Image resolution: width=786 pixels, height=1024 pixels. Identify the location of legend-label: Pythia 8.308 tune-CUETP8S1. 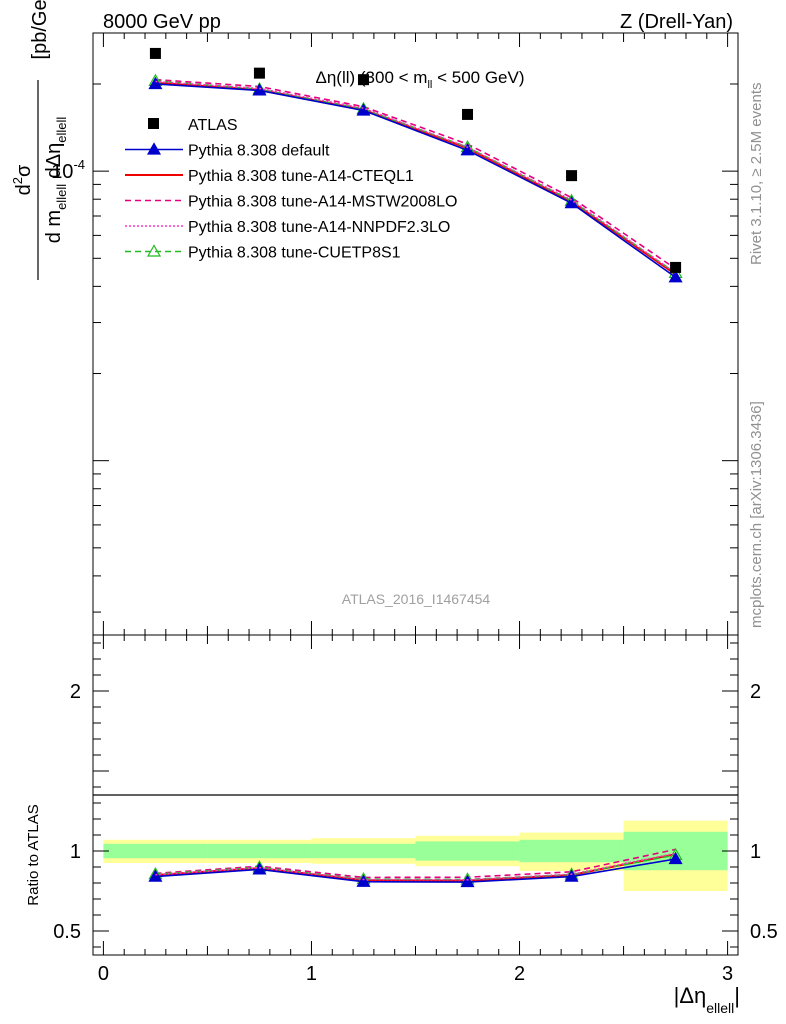
(294, 253).